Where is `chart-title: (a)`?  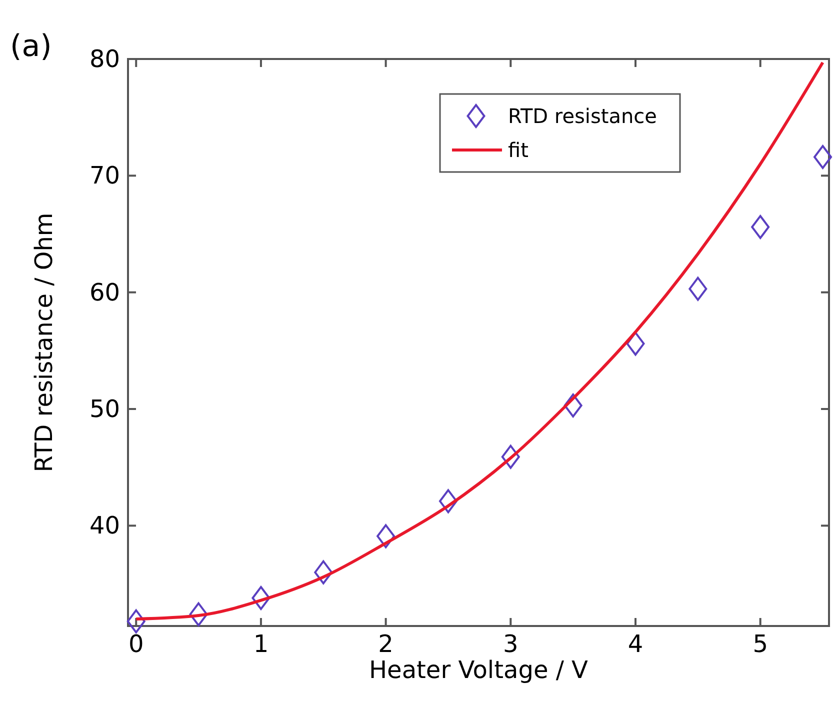 chart-title: (a) is located at coordinates (31, 46).